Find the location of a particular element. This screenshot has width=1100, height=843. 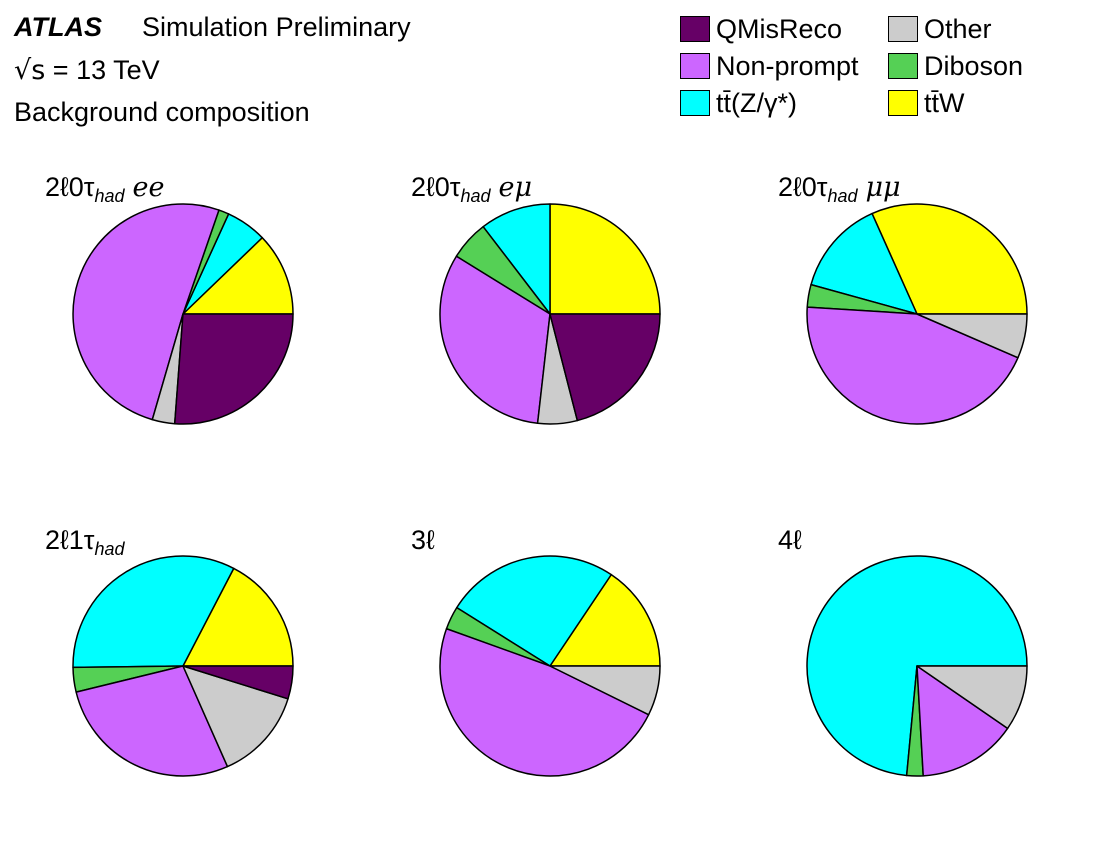

atlas-label: ATLAS is located at coordinates (58, 27).